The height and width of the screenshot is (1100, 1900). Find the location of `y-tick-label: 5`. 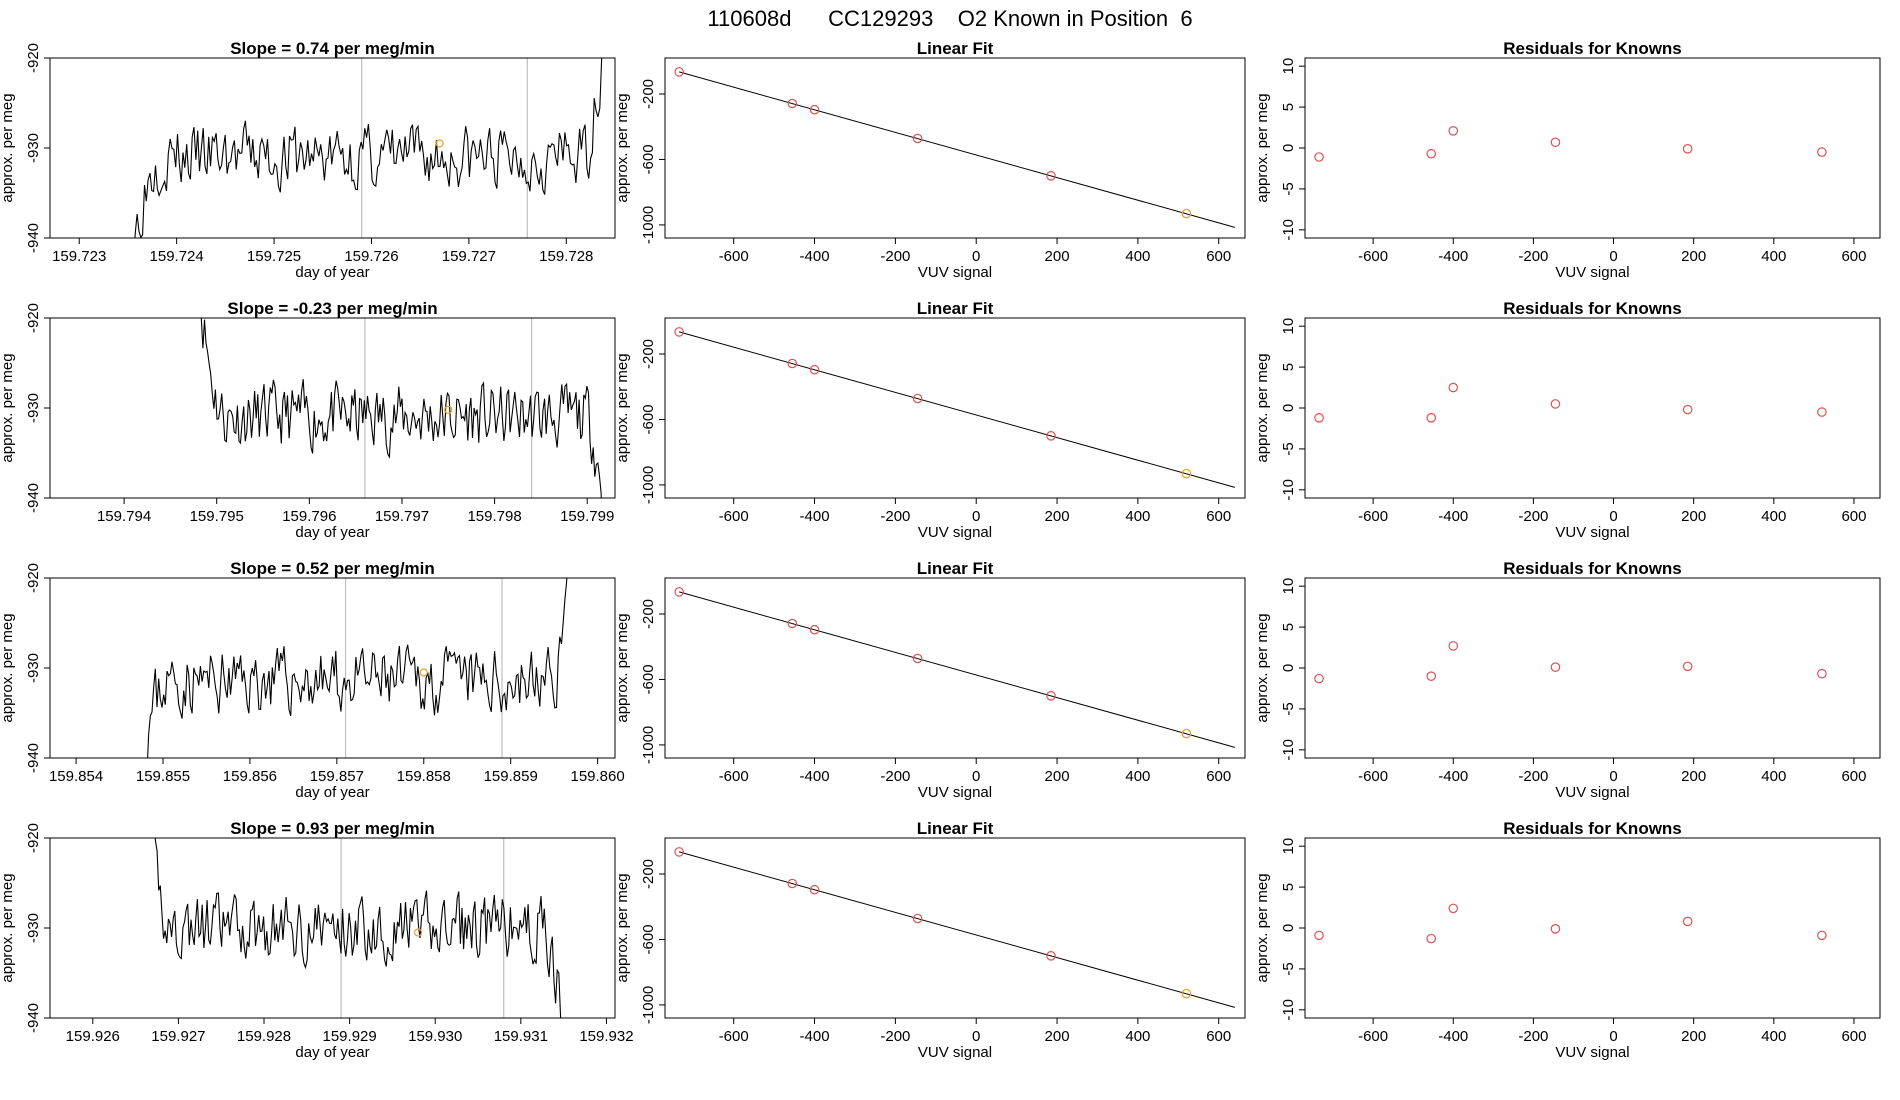

y-tick-label: 5 is located at coordinates (1288, 627).